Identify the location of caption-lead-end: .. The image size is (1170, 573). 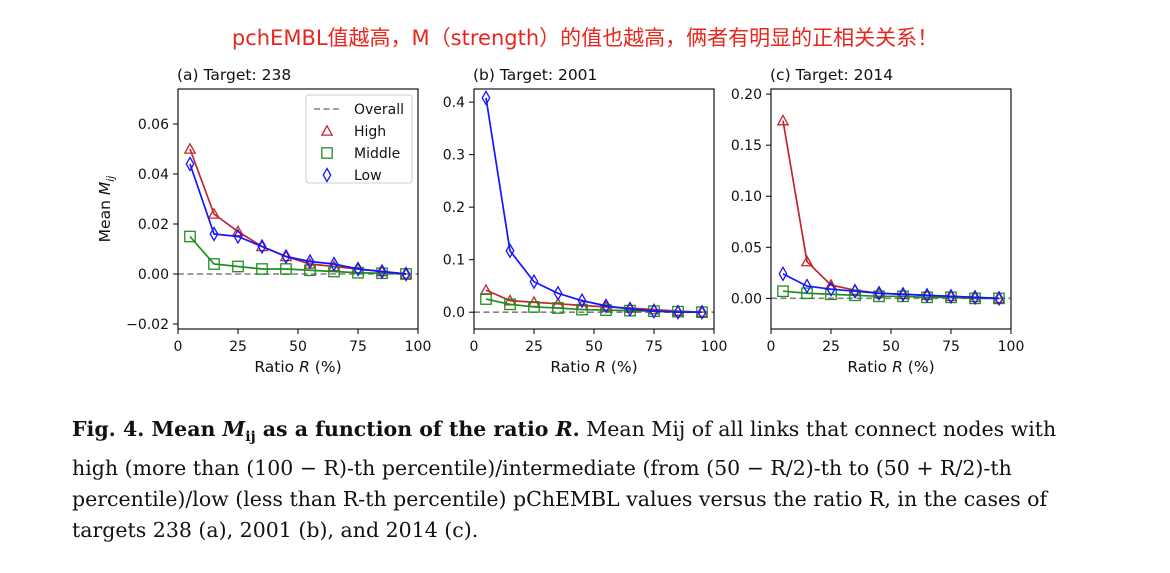
(576, 429).